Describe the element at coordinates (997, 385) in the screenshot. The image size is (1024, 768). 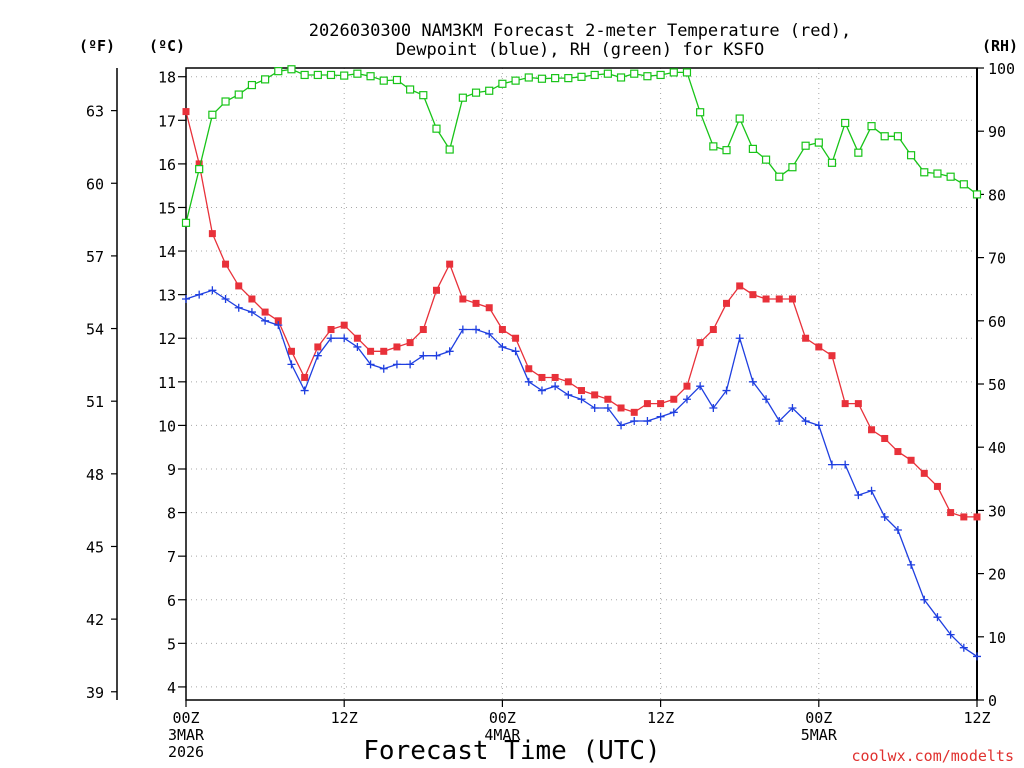
I see `rh-tick-label: 50` at that location.